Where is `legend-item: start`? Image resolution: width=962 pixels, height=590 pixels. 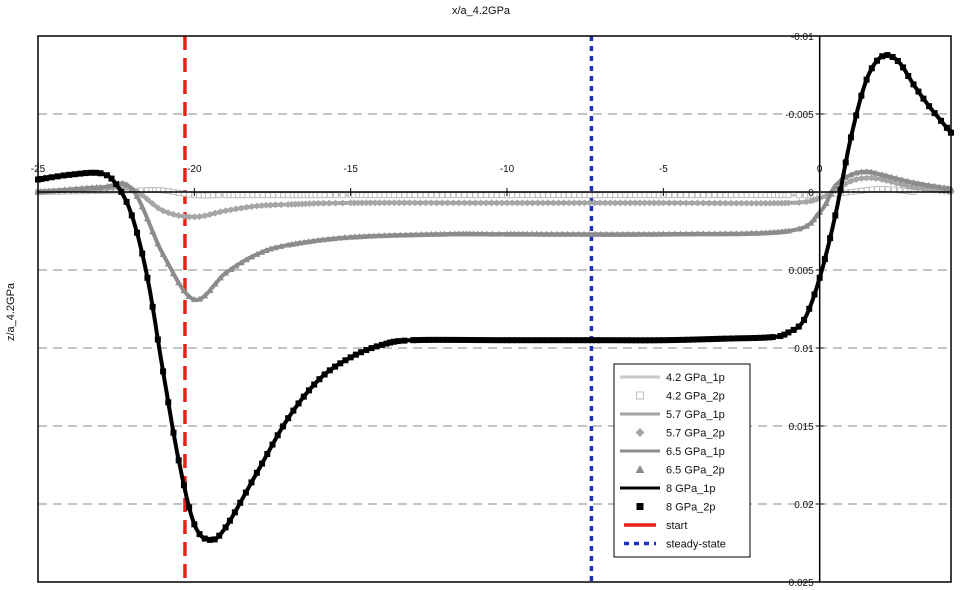 legend-item: start is located at coordinates (655, 526).